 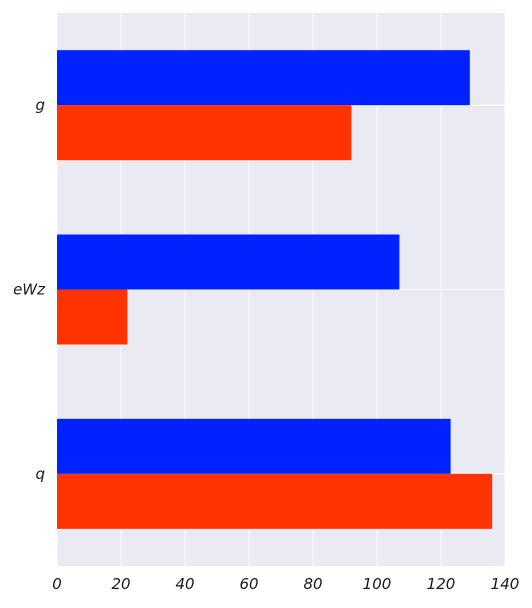 What do you see at coordinates (263, 78) in the screenshot?
I see `bar-series-1-g` at bounding box center [263, 78].